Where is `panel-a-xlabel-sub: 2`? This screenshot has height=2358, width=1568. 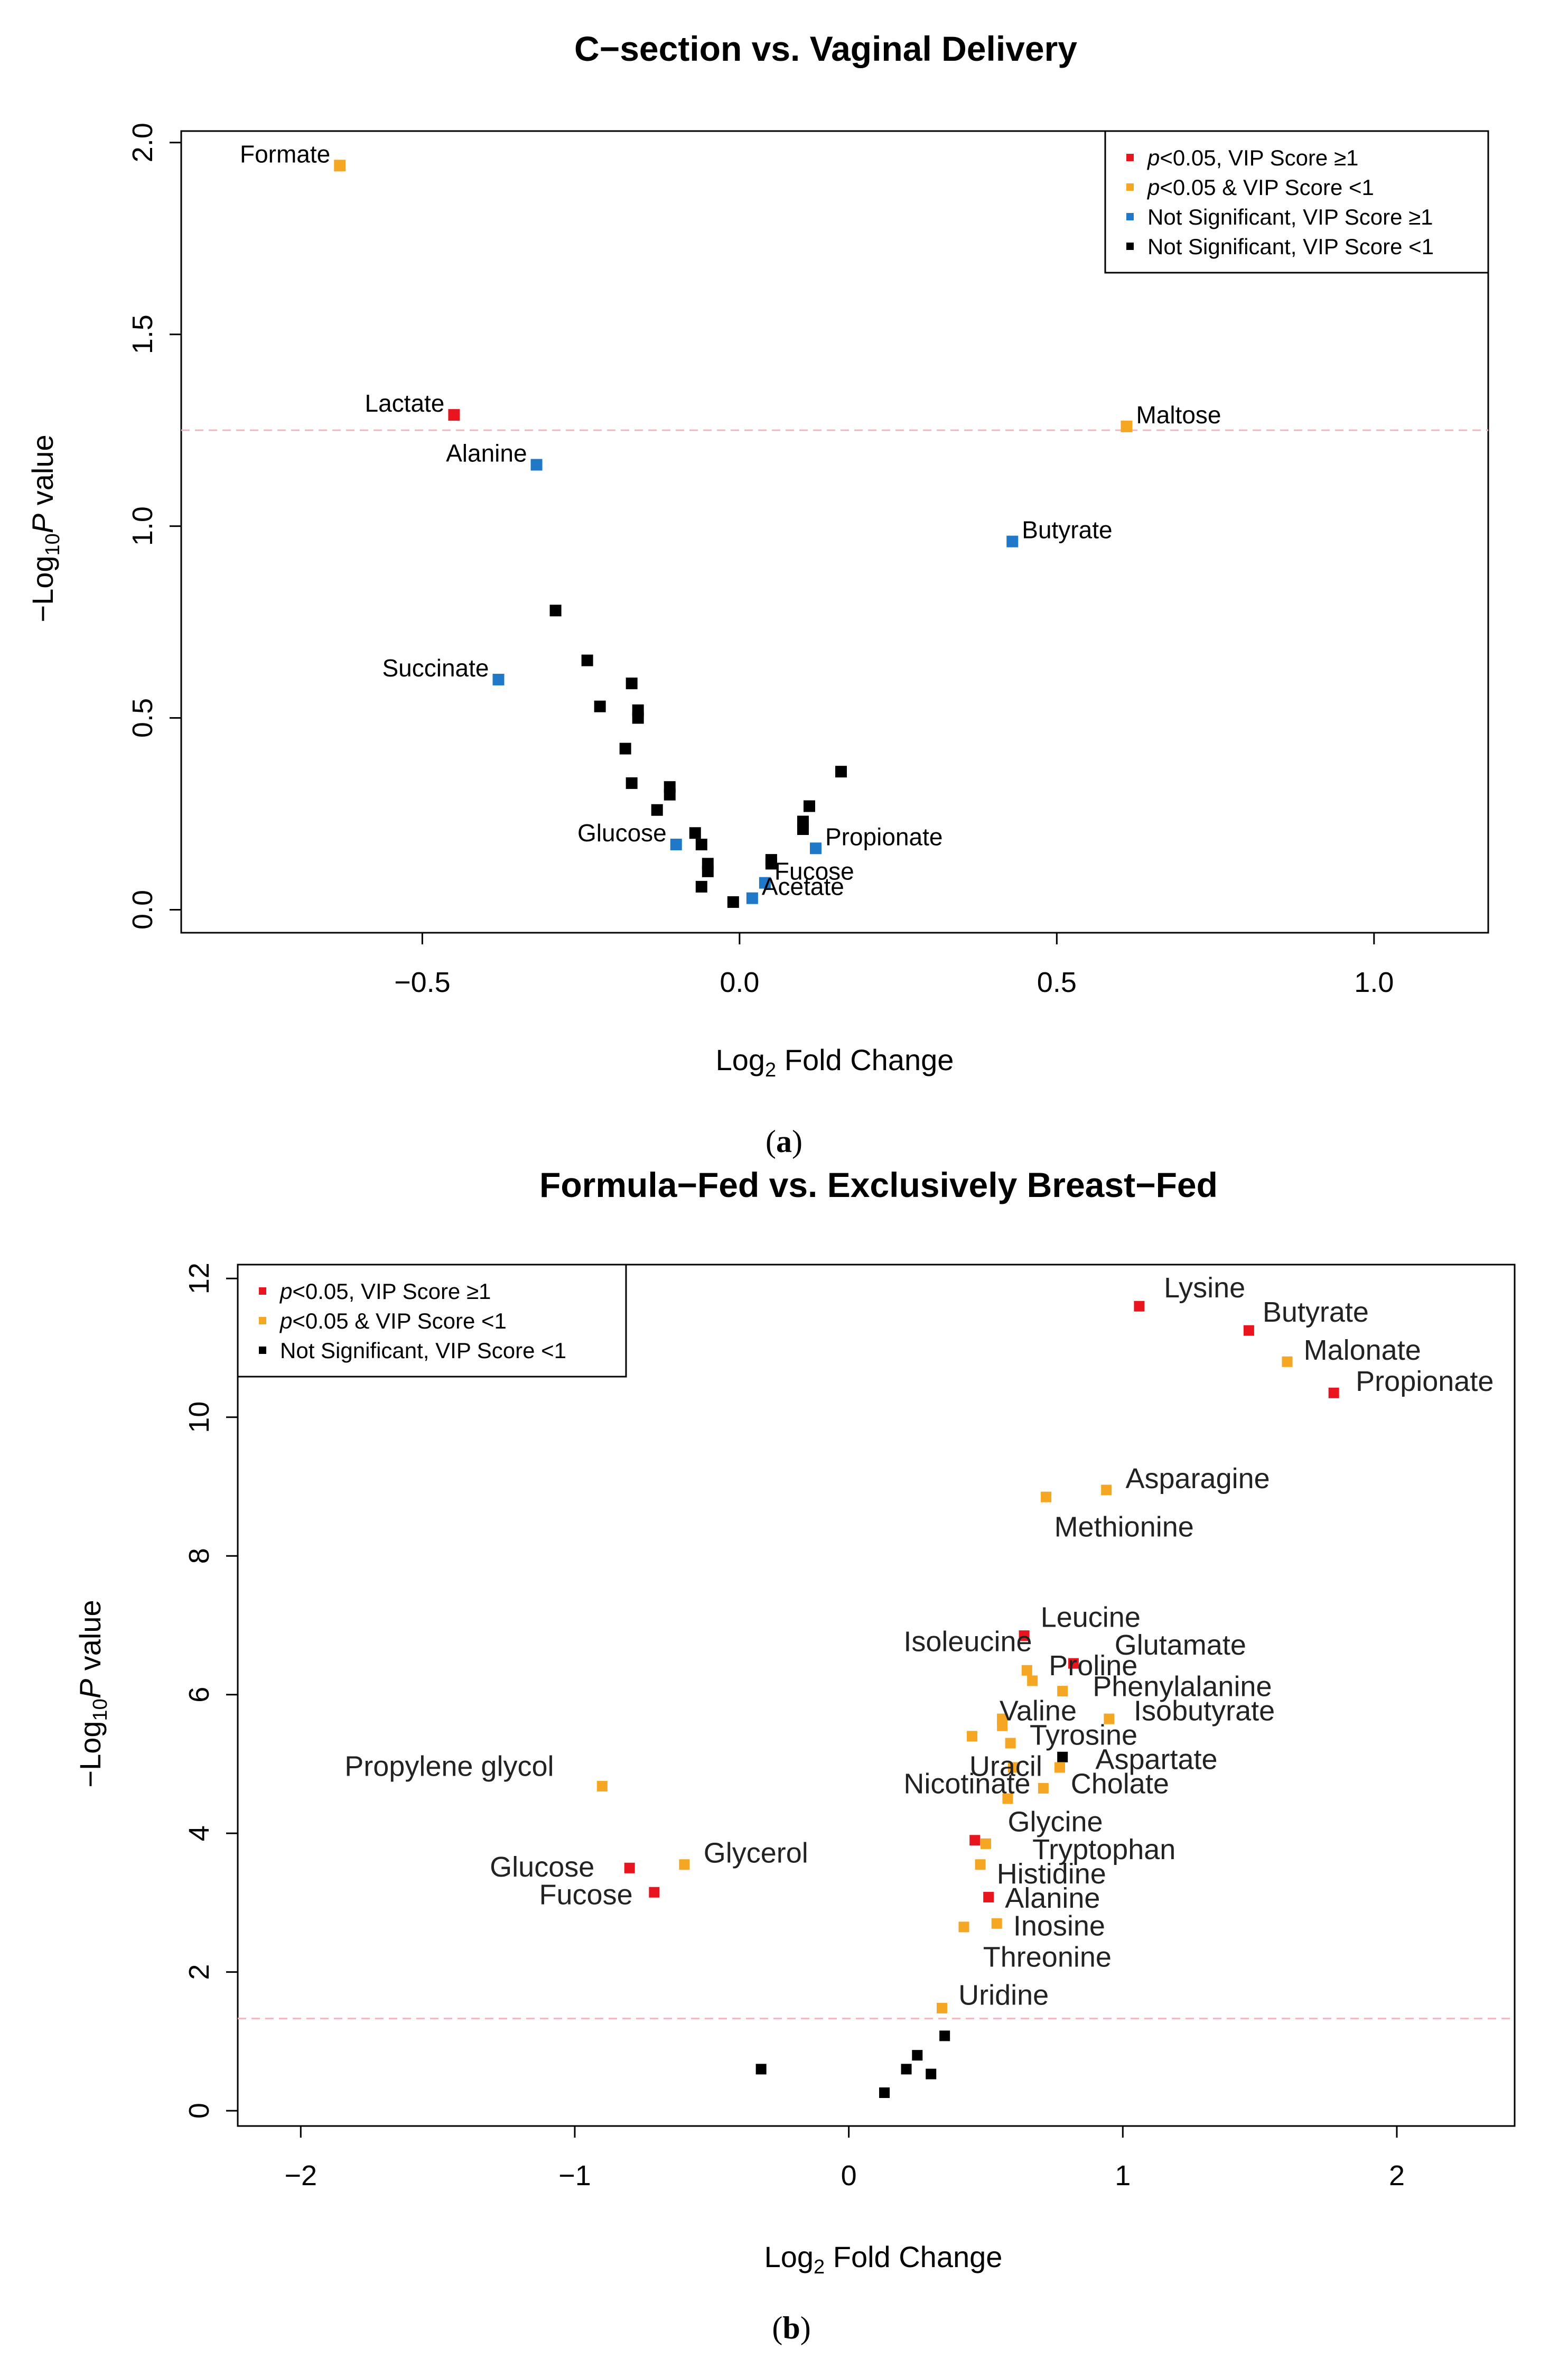
panel-a-xlabel-sub: 2 is located at coordinates (770, 1070).